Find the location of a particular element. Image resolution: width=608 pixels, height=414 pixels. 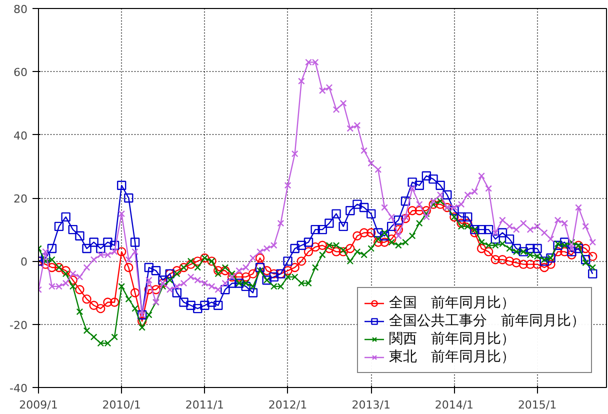

y-tick-label: 20 is located at coordinates (21, 199).